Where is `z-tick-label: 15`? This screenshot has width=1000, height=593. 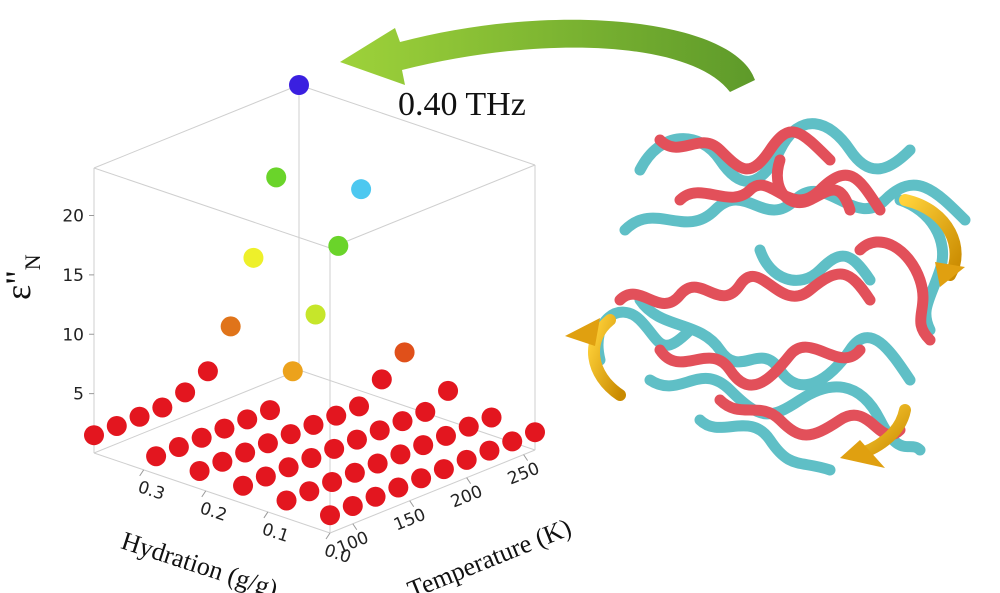 z-tick-label: 15 is located at coordinates (73, 276).